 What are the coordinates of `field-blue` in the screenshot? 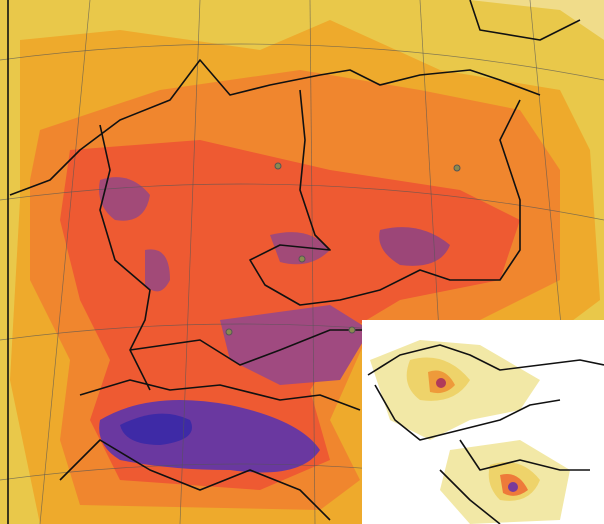 It's located at (156, 429).